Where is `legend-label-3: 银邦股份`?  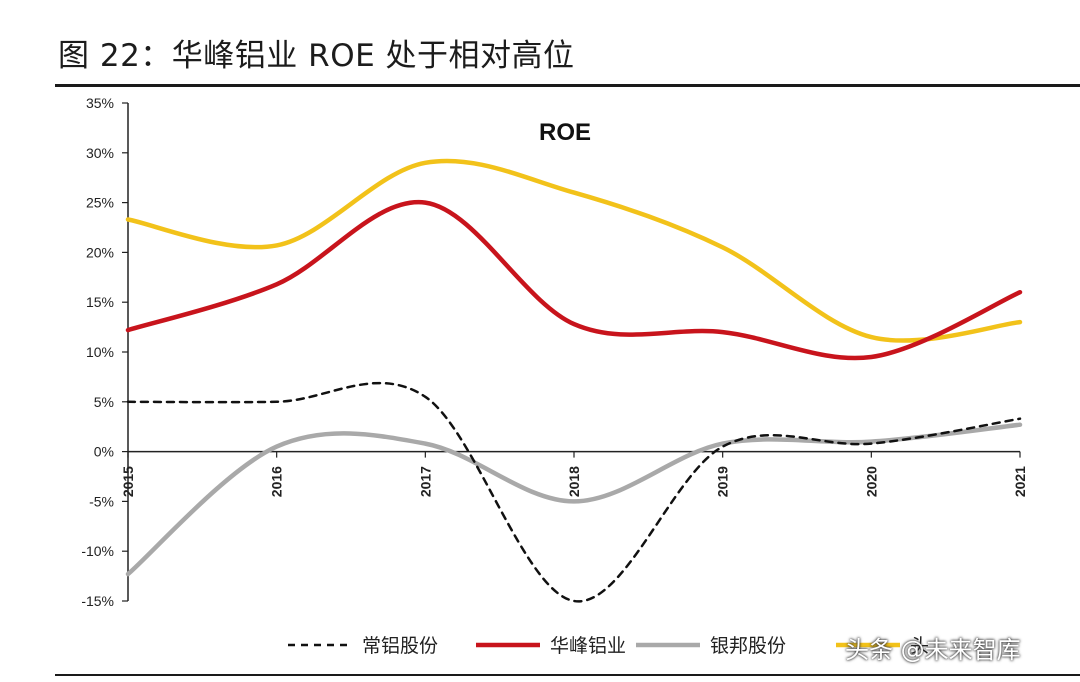 legend-label-3: 银邦股份 is located at coordinates (748, 646).